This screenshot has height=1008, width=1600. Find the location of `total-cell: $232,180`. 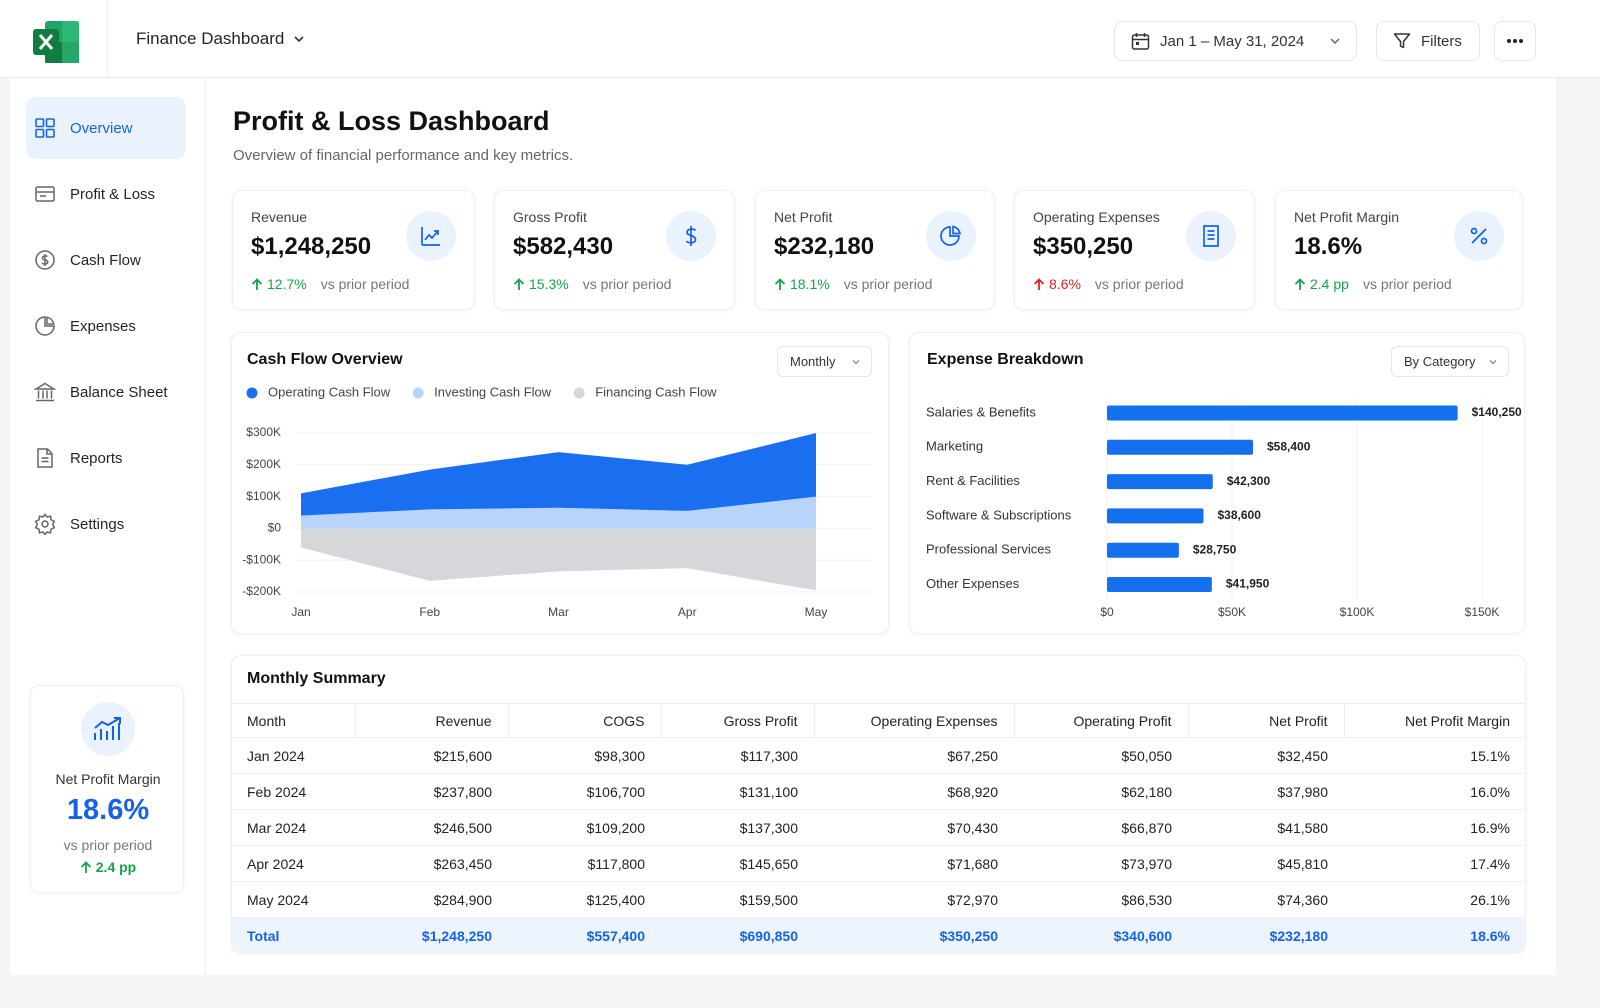

total-cell: $232,180 is located at coordinates (1266, 934).